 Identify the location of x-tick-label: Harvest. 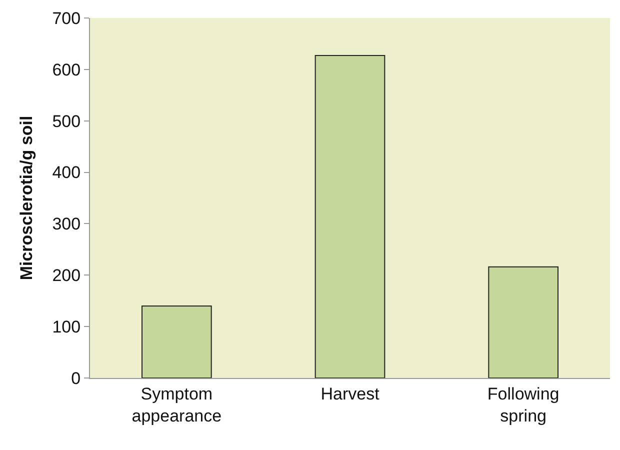
(350, 394).